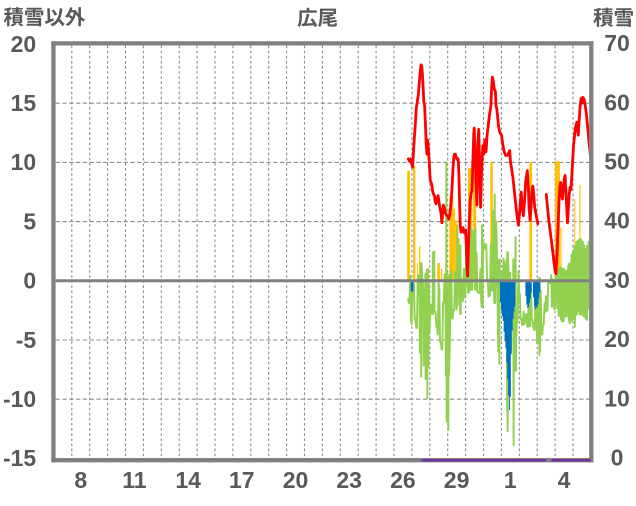  Describe the element at coordinates (403, 480) in the screenshot. I see `svg-text: 26` at that location.